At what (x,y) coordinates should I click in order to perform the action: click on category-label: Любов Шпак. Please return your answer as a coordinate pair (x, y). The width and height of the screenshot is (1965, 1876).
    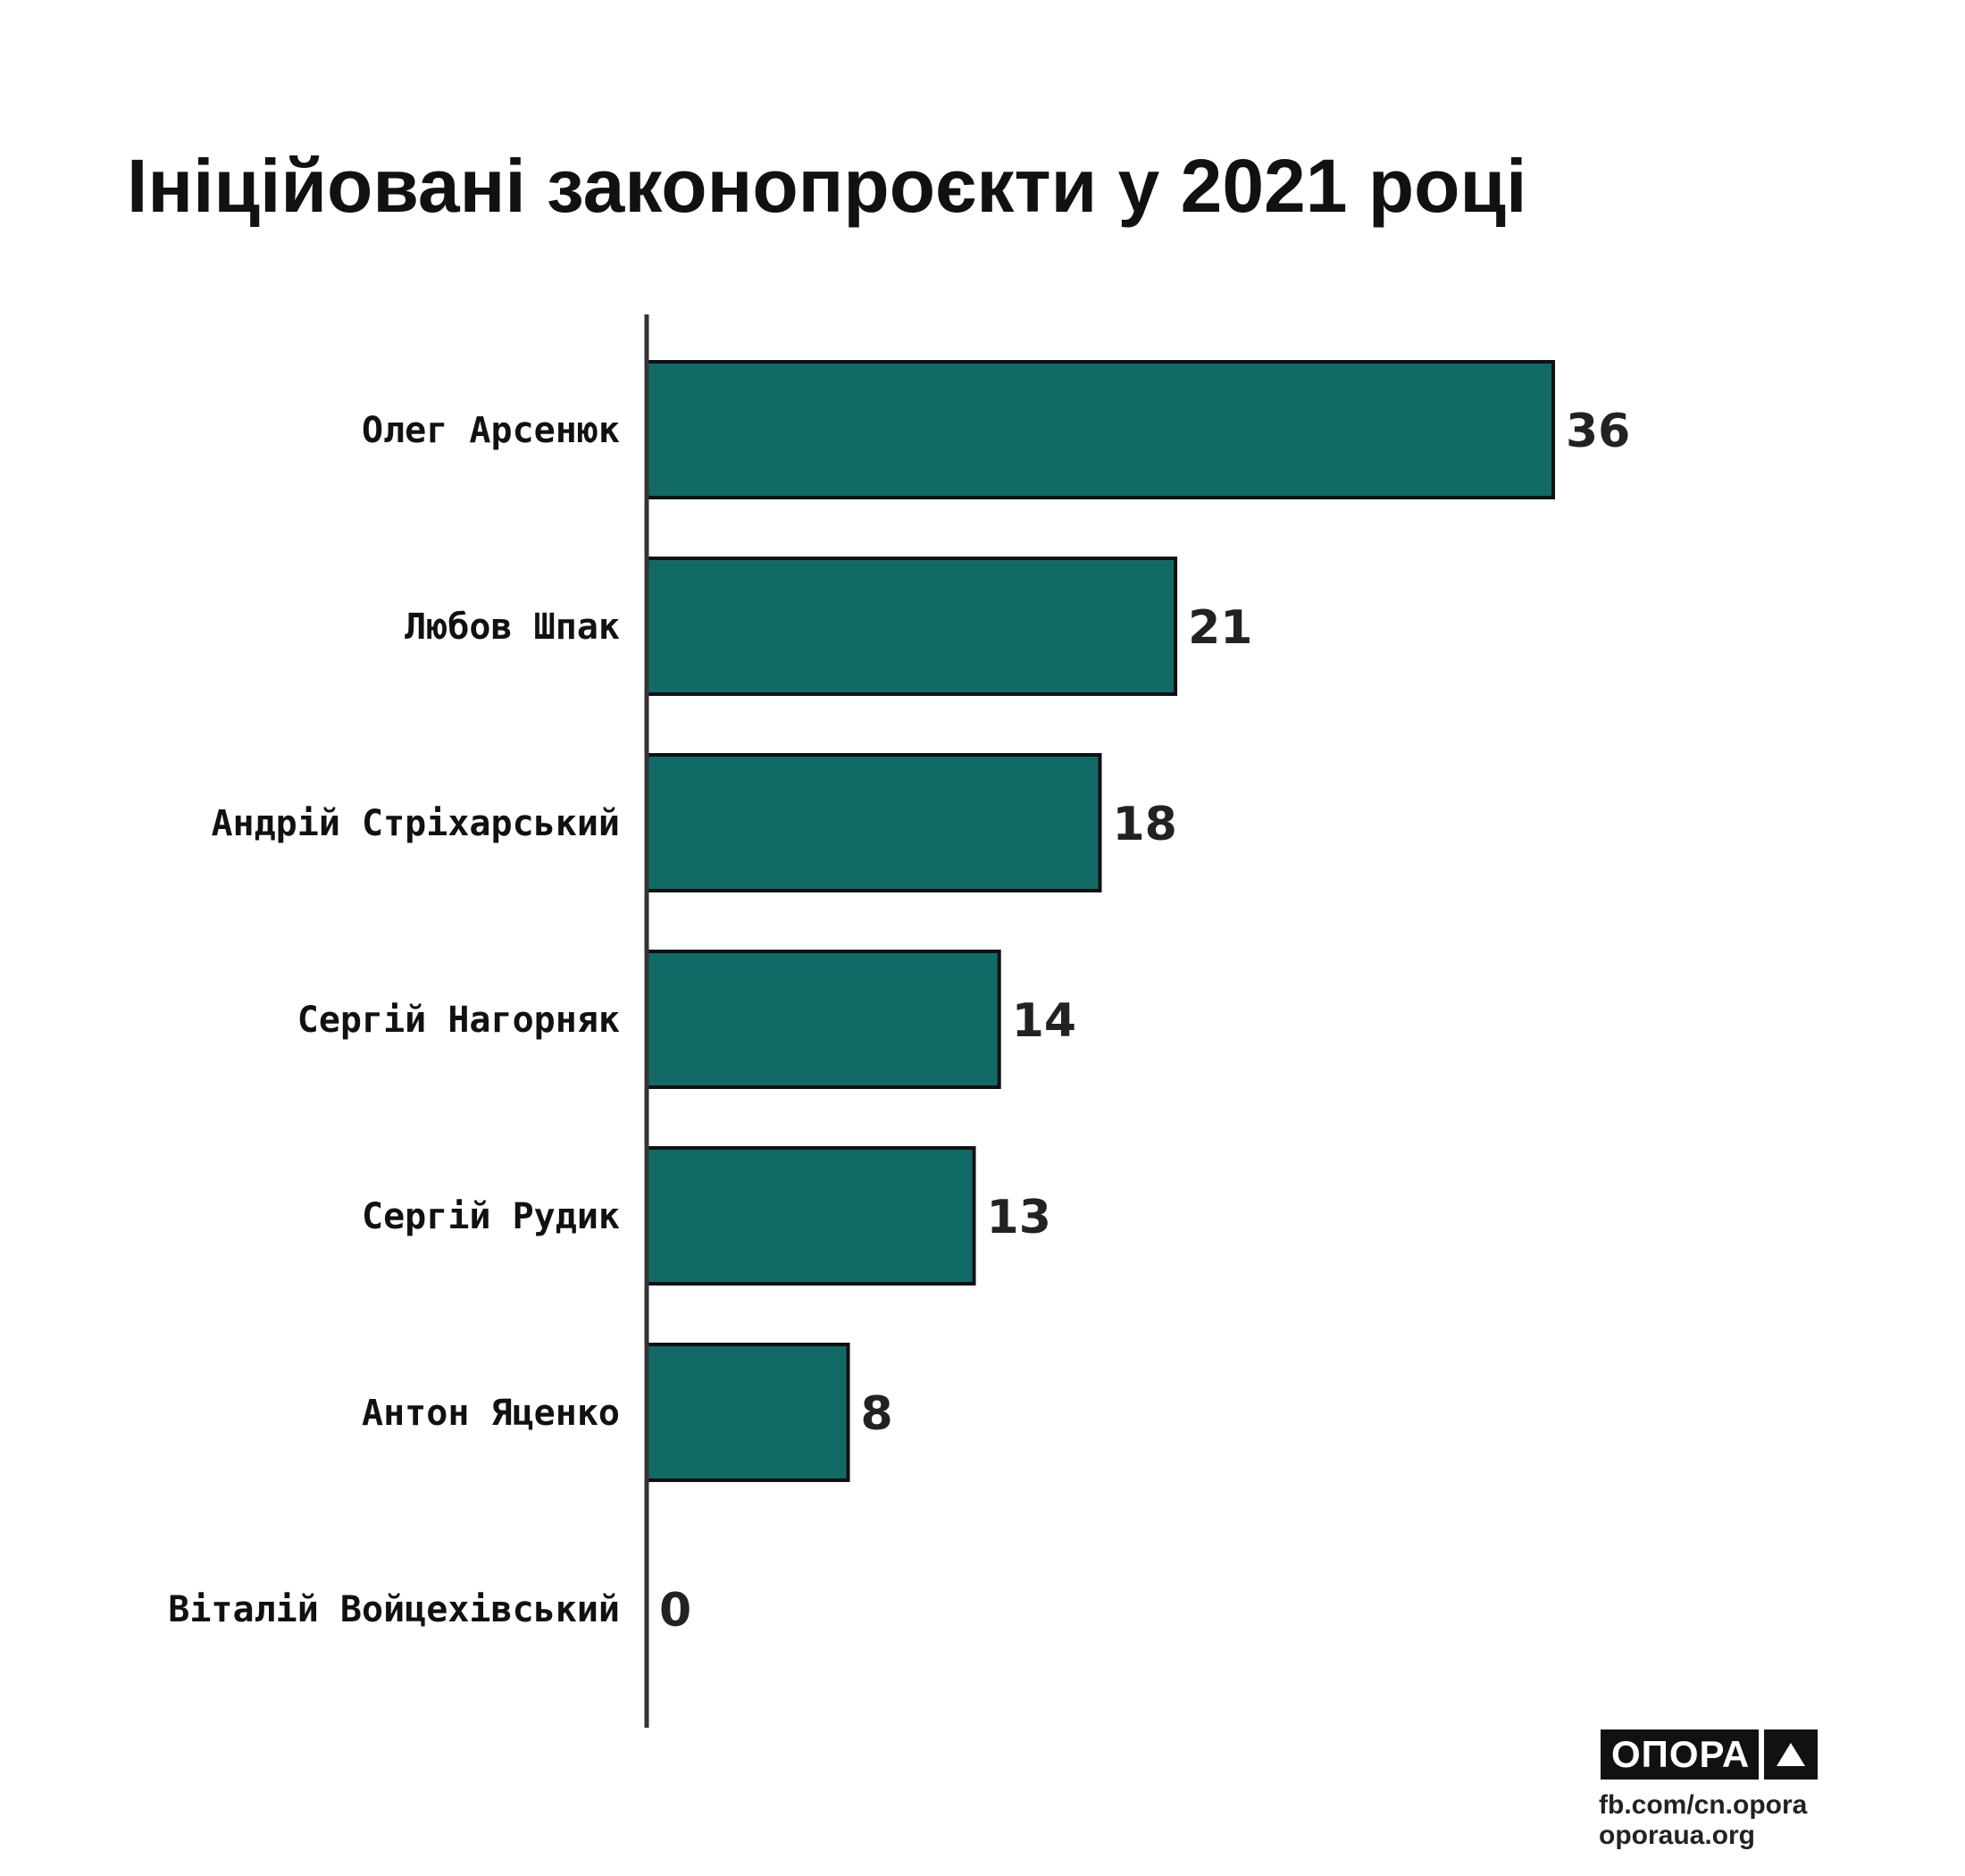
    Looking at the image, I should click on (513, 627).